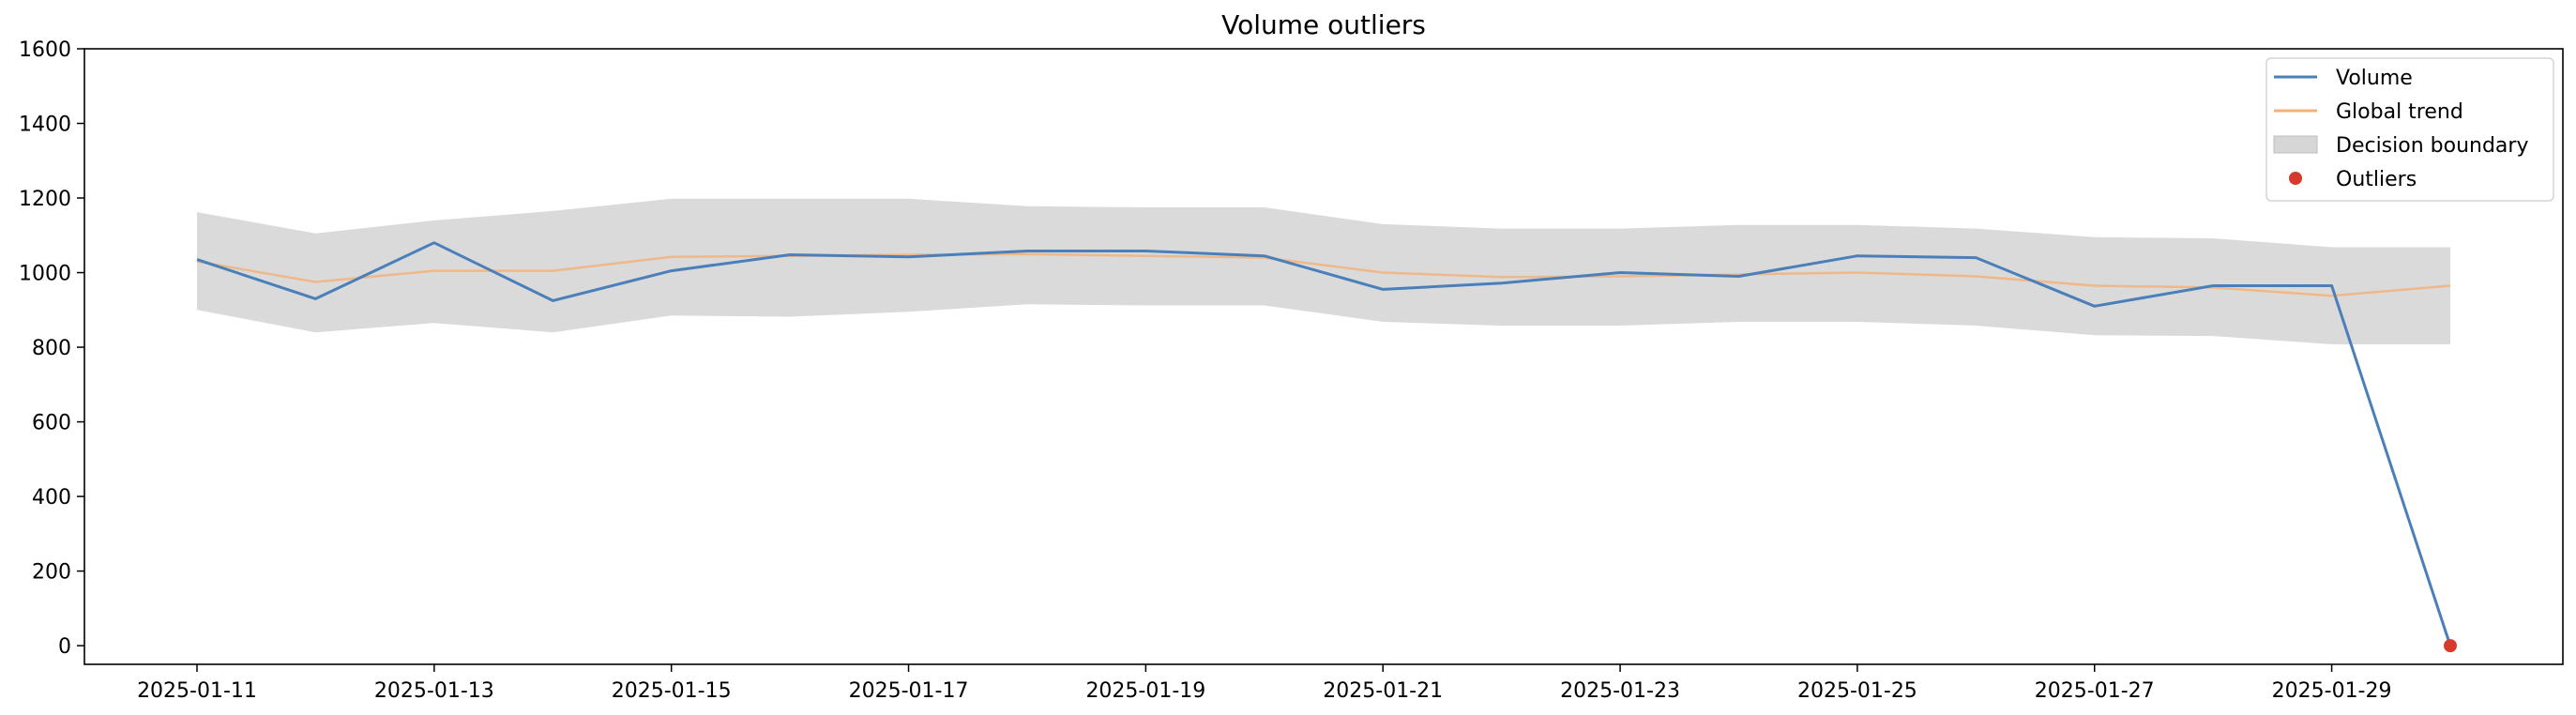  What do you see at coordinates (51, 498) in the screenshot?
I see `y-tick-label-400: 400` at bounding box center [51, 498].